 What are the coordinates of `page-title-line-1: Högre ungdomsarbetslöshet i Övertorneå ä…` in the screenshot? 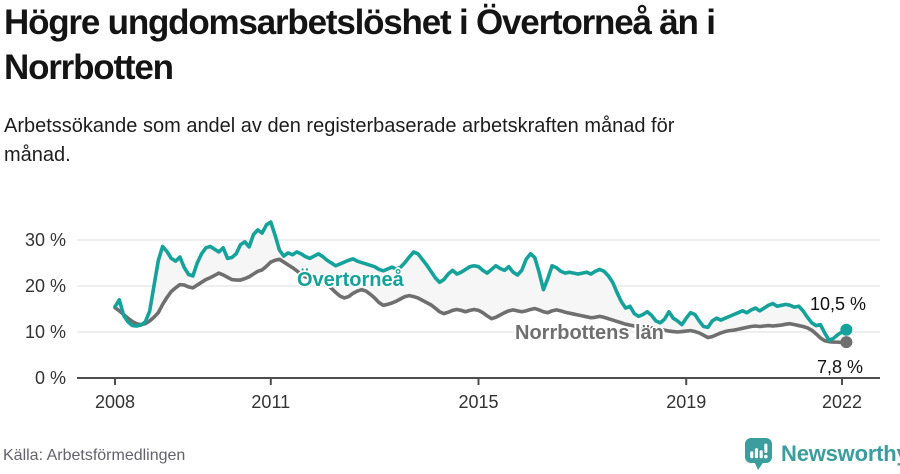 It's located at (360, 22).